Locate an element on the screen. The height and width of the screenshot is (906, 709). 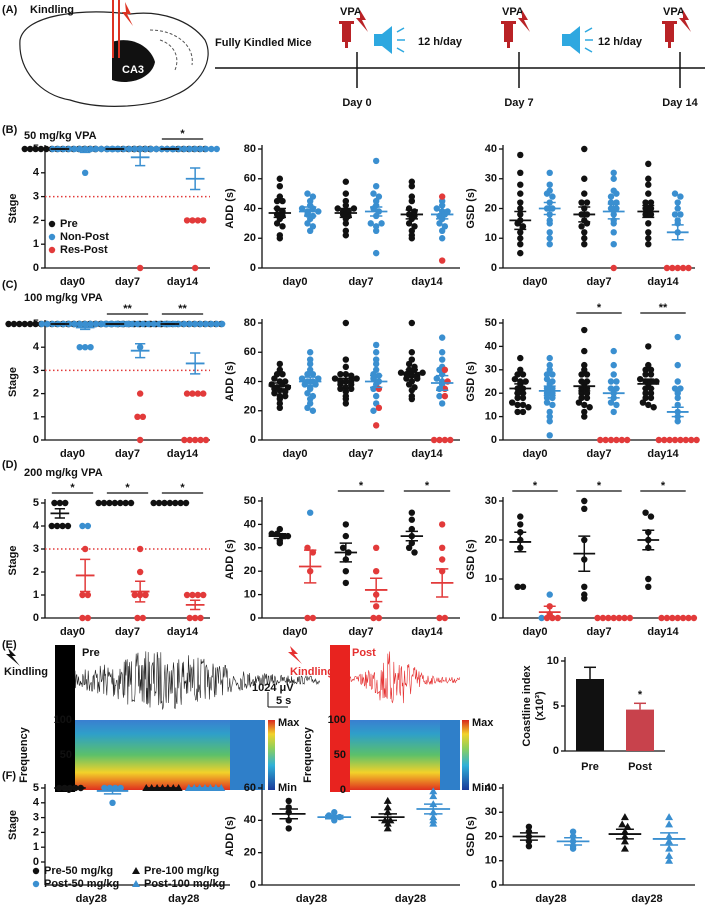
y-tick-label: 4 is located at coordinates (36, 803).